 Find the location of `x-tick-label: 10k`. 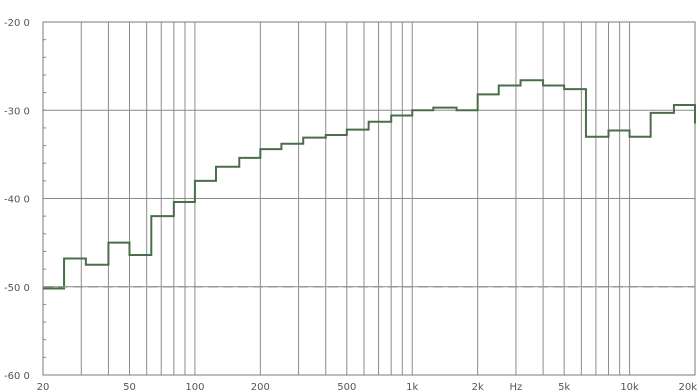

x-tick-label: 10k is located at coordinates (629, 387).